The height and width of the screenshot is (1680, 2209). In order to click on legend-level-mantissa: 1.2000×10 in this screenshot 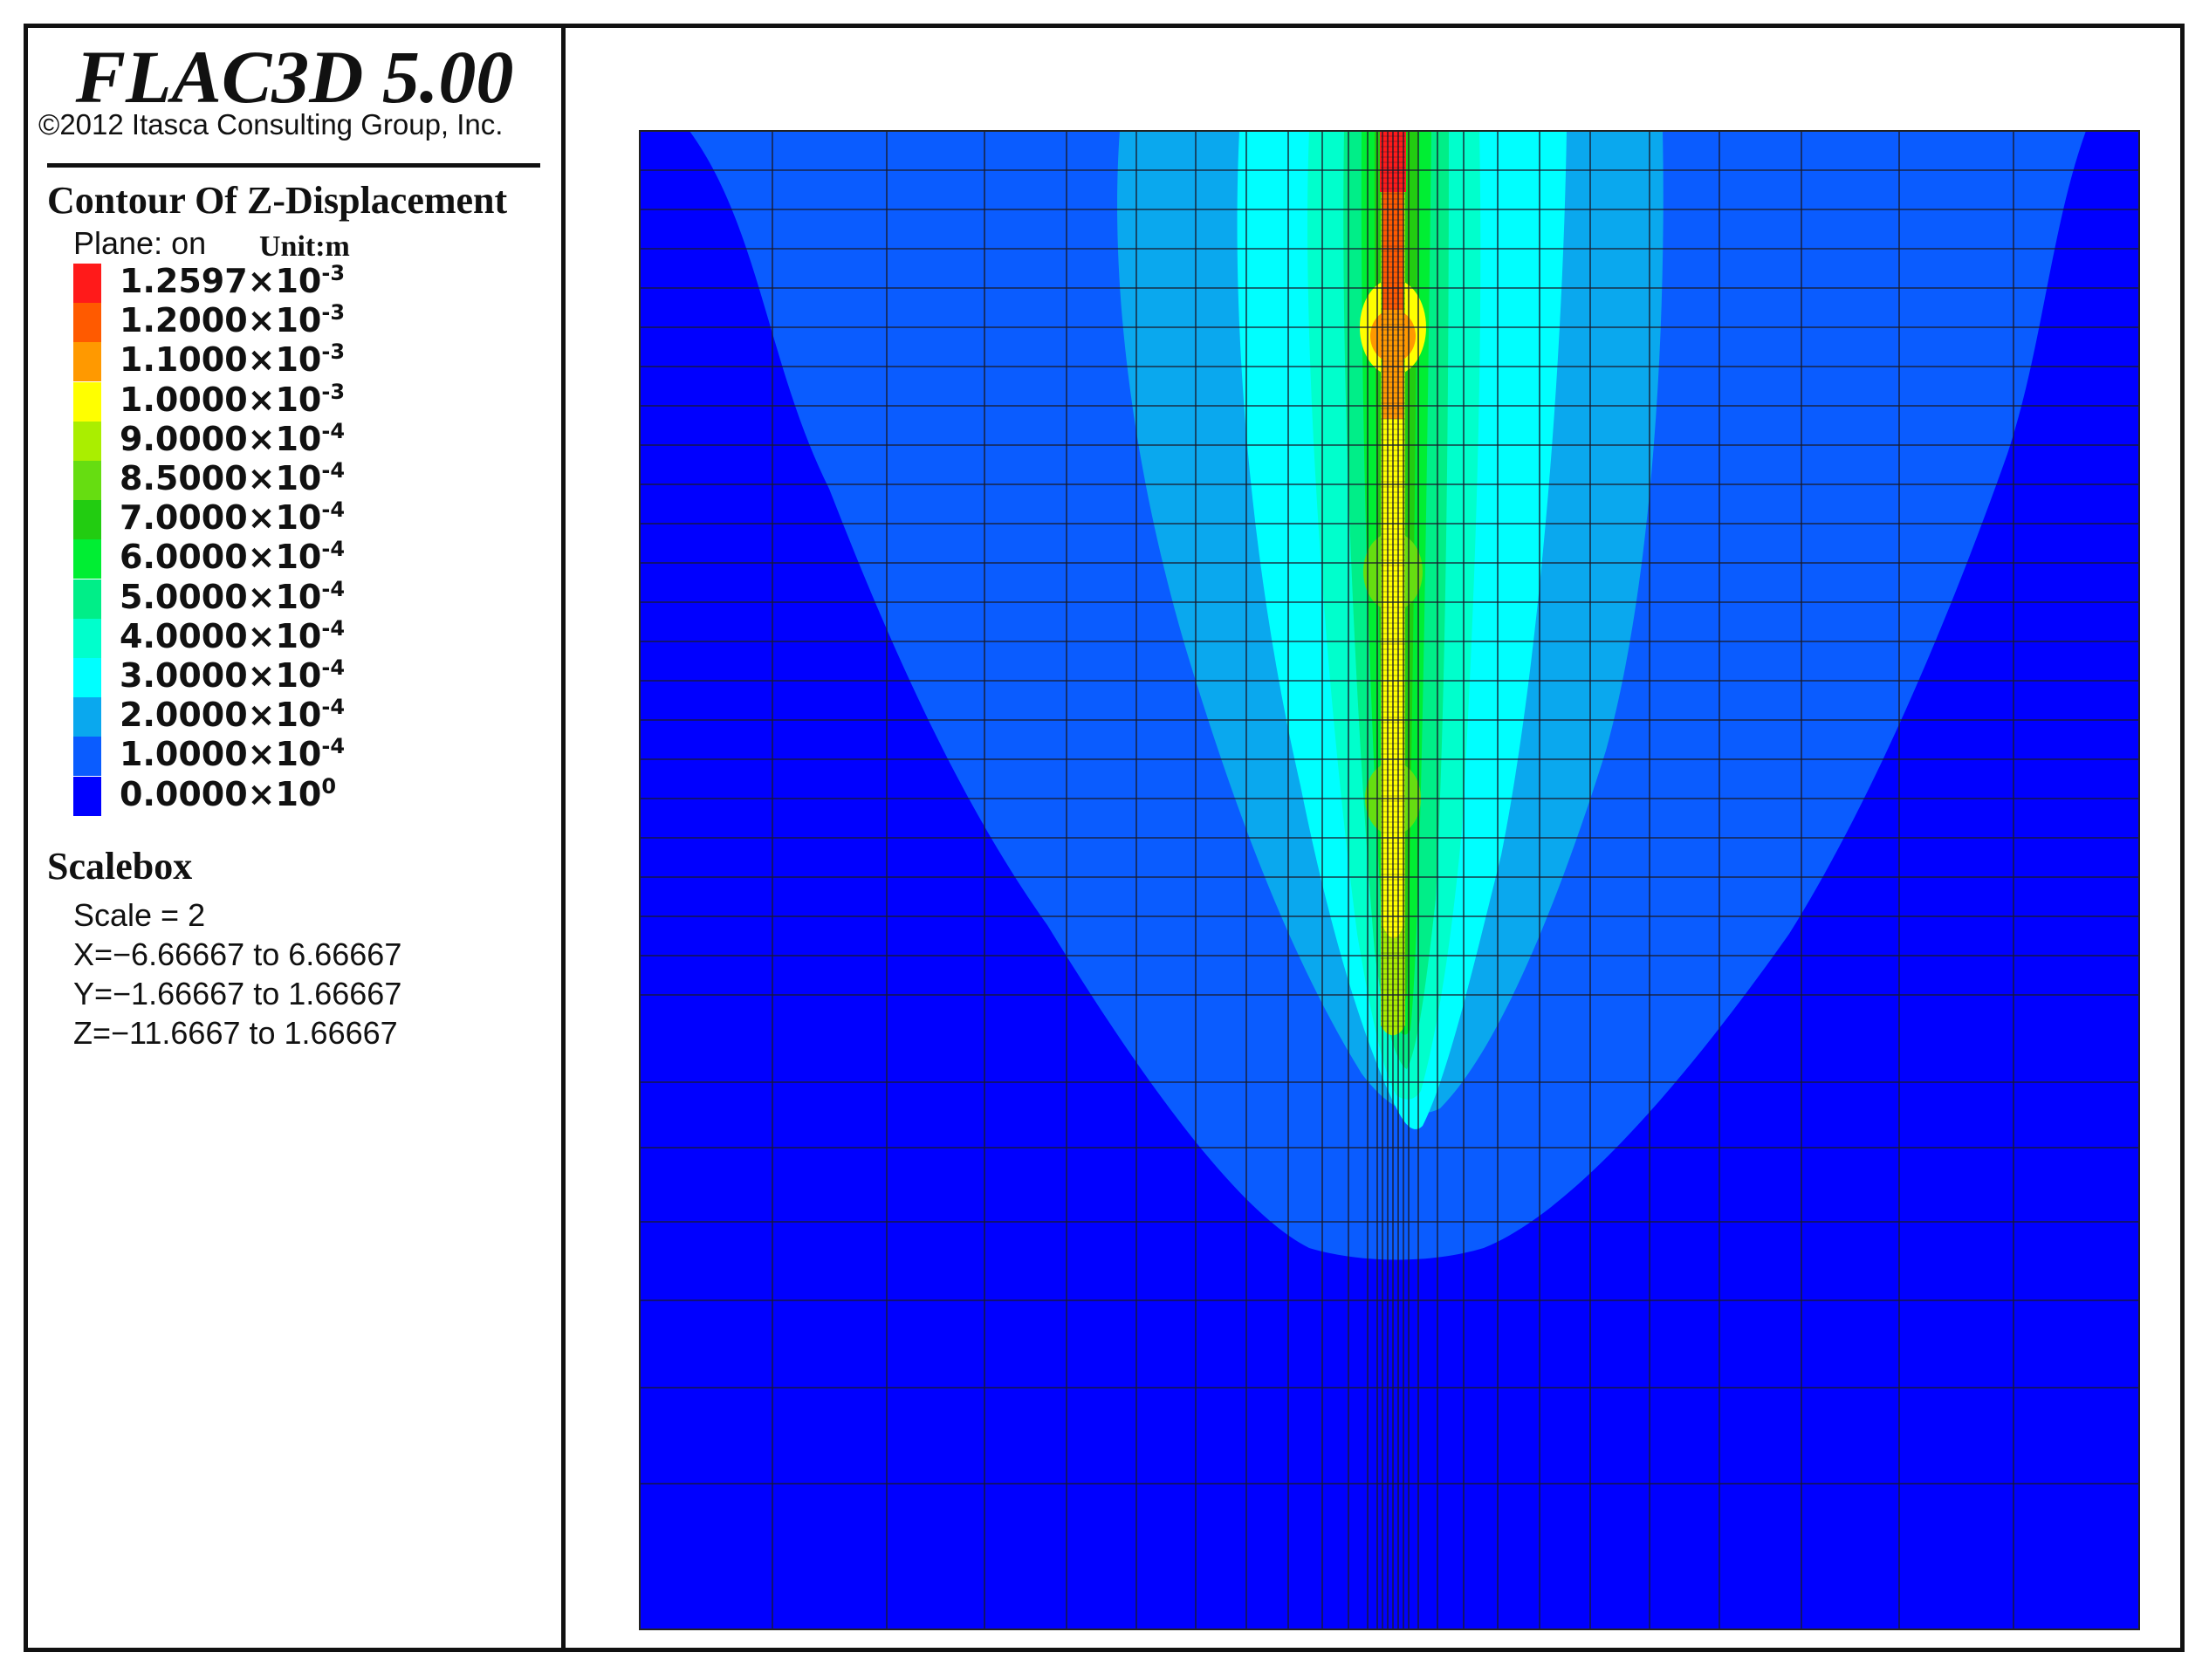, I will do `click(221, 320)`.